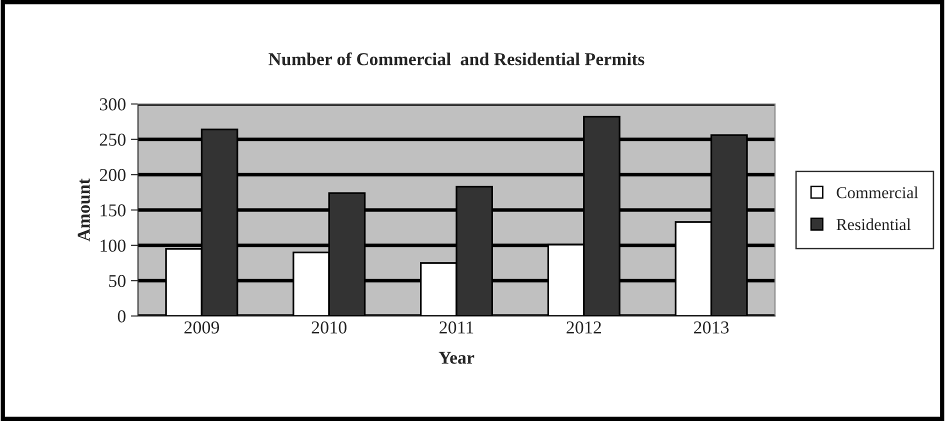 The image size is (945, 421). What do you see at coordinates (329, 327) in the screenshot?
I see `x-tick-label: 2010` at bounding box center [329, 327].